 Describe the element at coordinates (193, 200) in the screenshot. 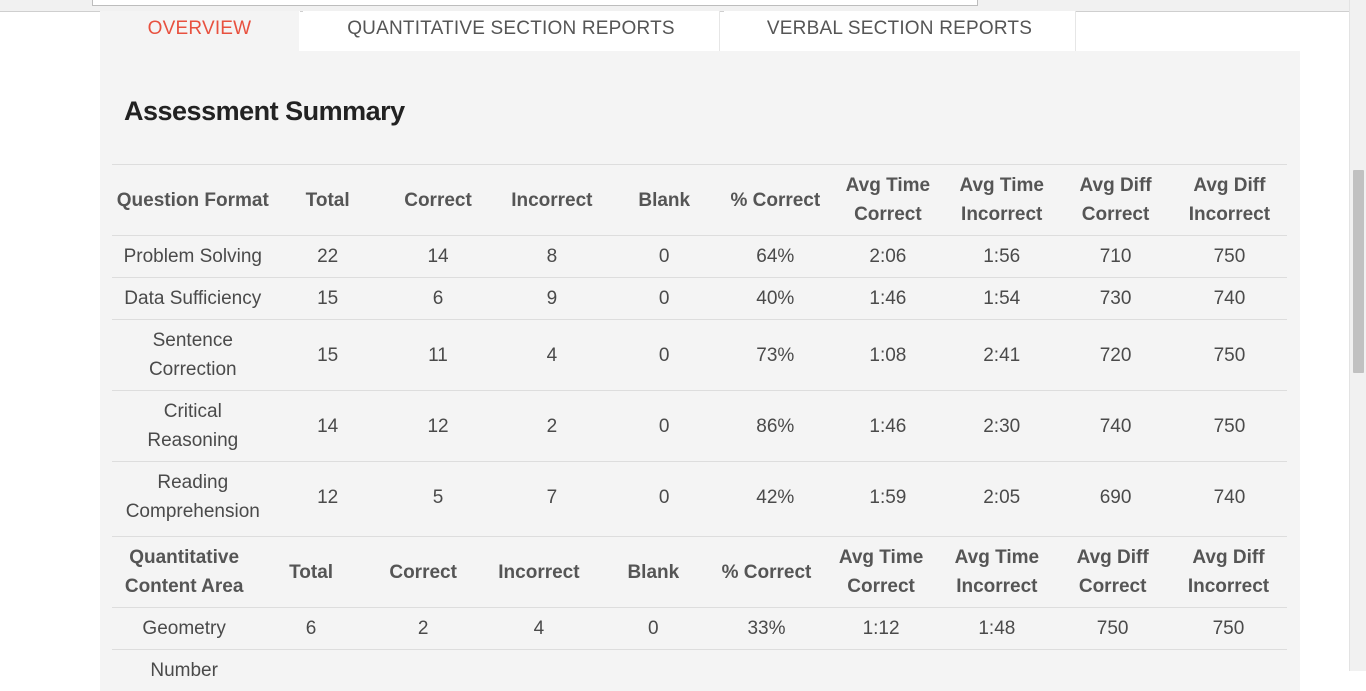

I see `header-question-format: Question Format` at that location.